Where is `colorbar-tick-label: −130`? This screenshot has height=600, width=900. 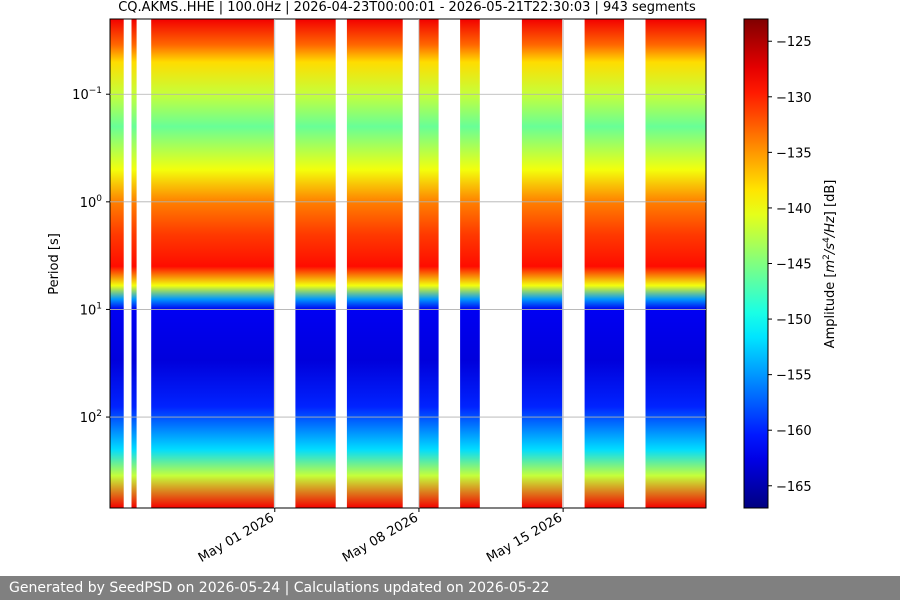 colorbar-tick-label: −130 is located at coordinates (794, 98).